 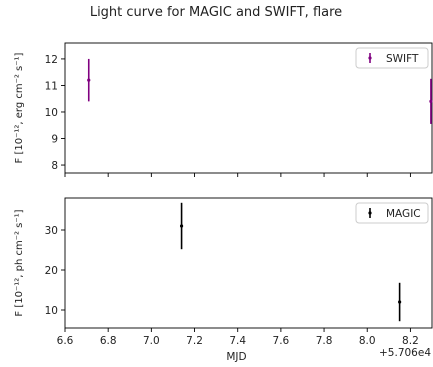 I want to click on x-axis-label: MJD, so click(x=236, y=357).